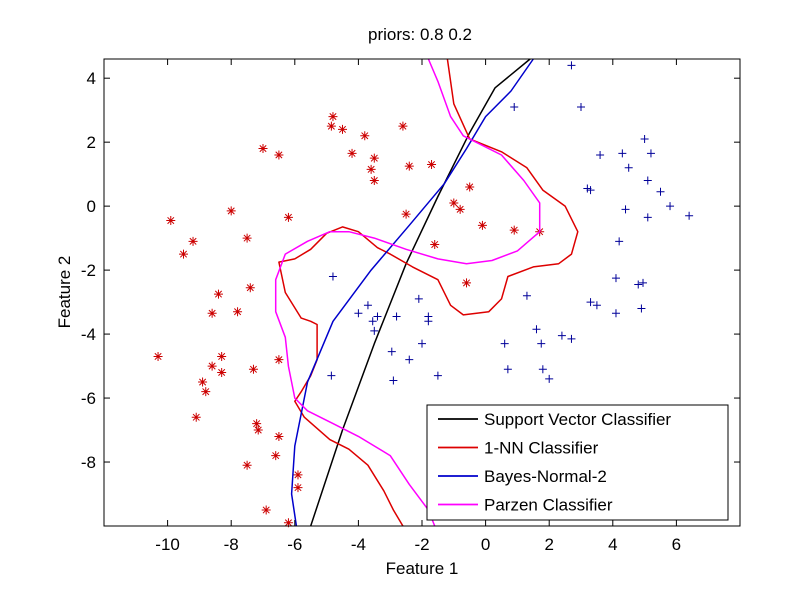 The width and height of the screenshot is (803, 608). I want to click on x-tick-label: -4, so click(358, 544).